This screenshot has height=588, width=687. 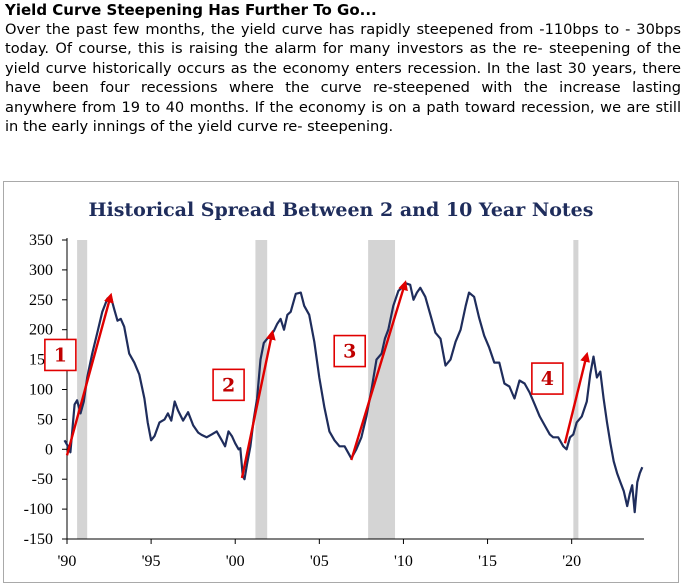 What do you see at coordinates (151, 561) in the screenshot?
I see `x-tick-label: '95` at bounding box center [151, 561].